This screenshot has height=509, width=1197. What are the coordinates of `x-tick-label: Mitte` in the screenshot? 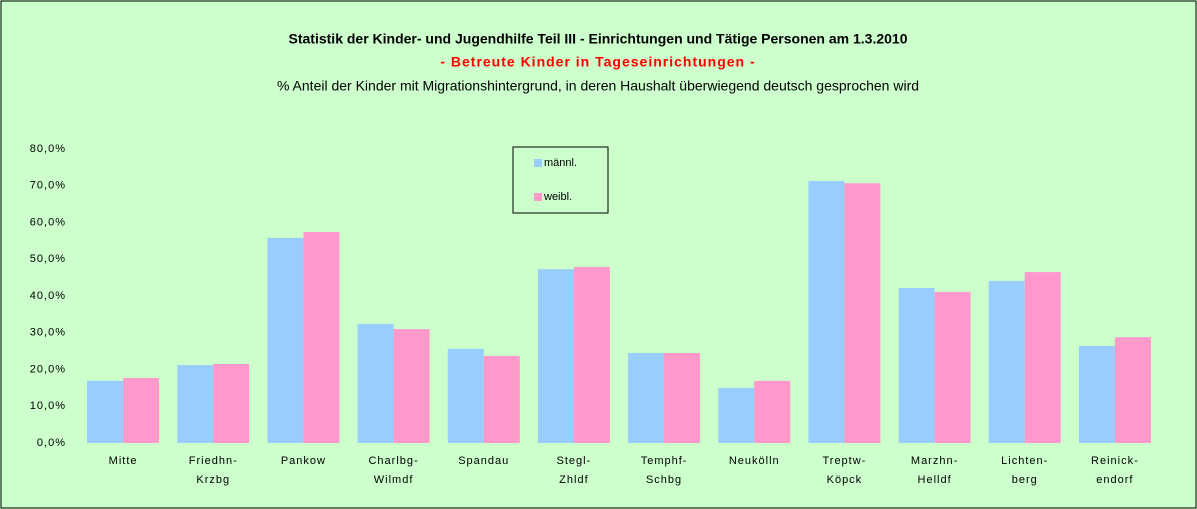 It's located at (123, 461).